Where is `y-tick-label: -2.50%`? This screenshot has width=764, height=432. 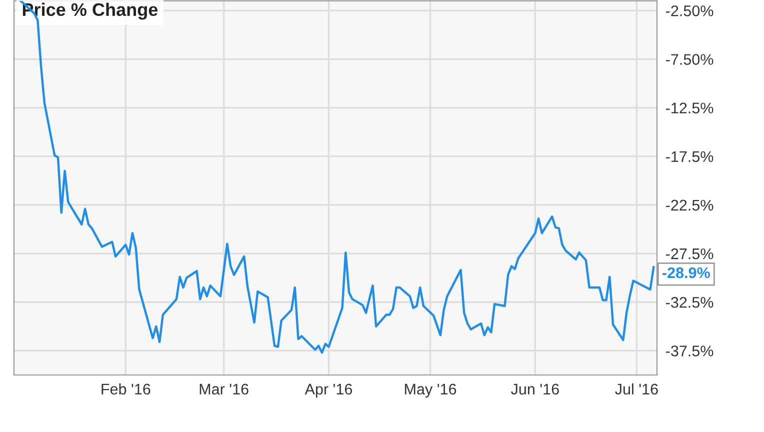
y-tick-label: -2.50% is located at coordinates (690, 10).